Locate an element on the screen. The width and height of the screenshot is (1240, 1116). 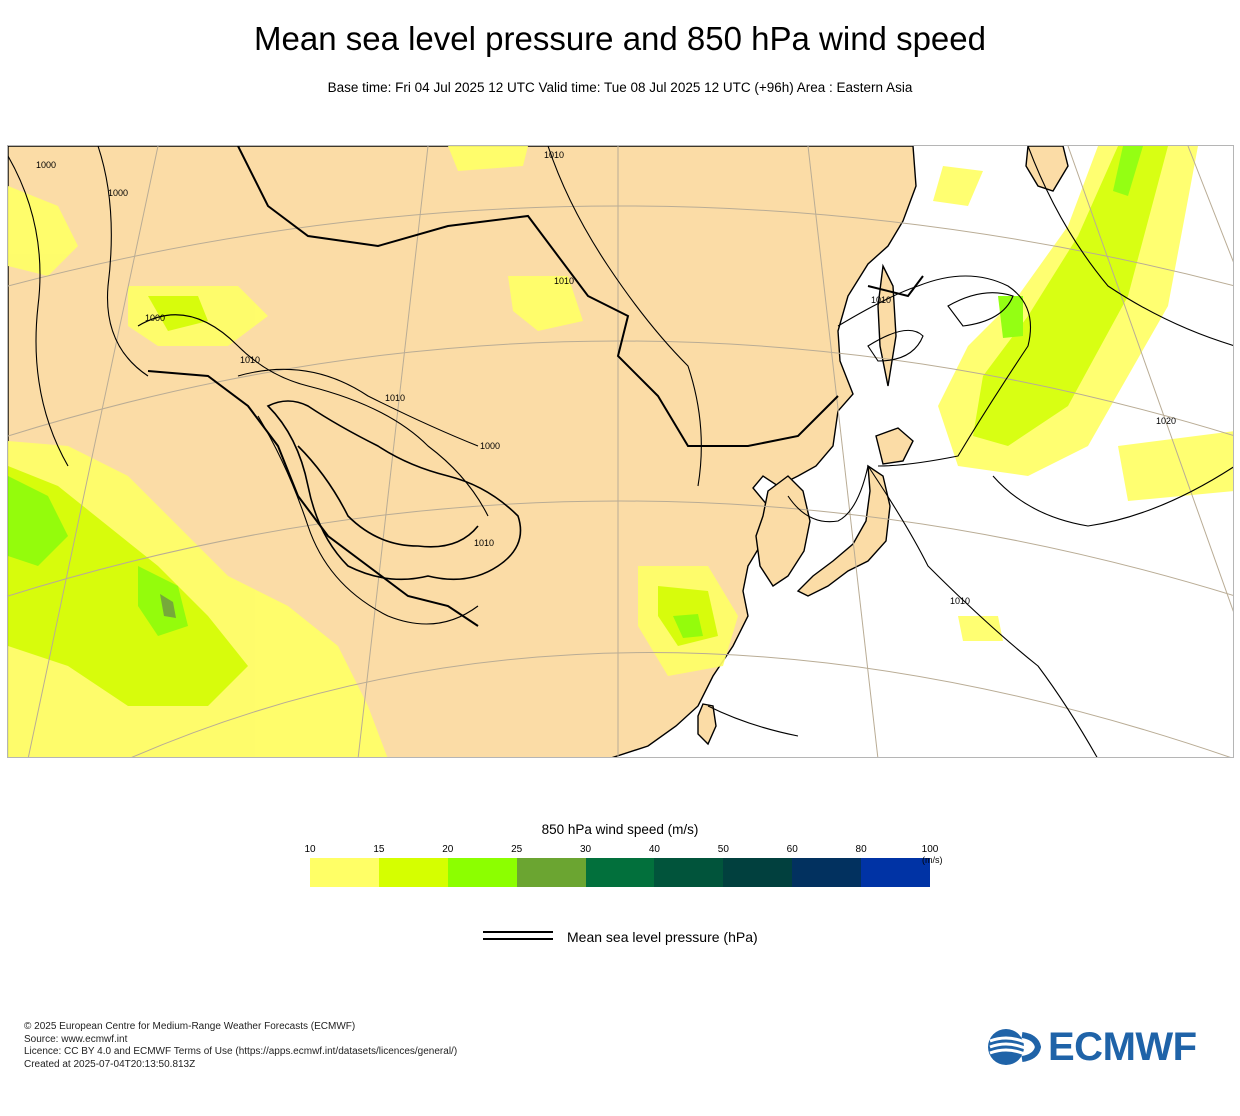
taiwan is located at coordinates (707, 724).